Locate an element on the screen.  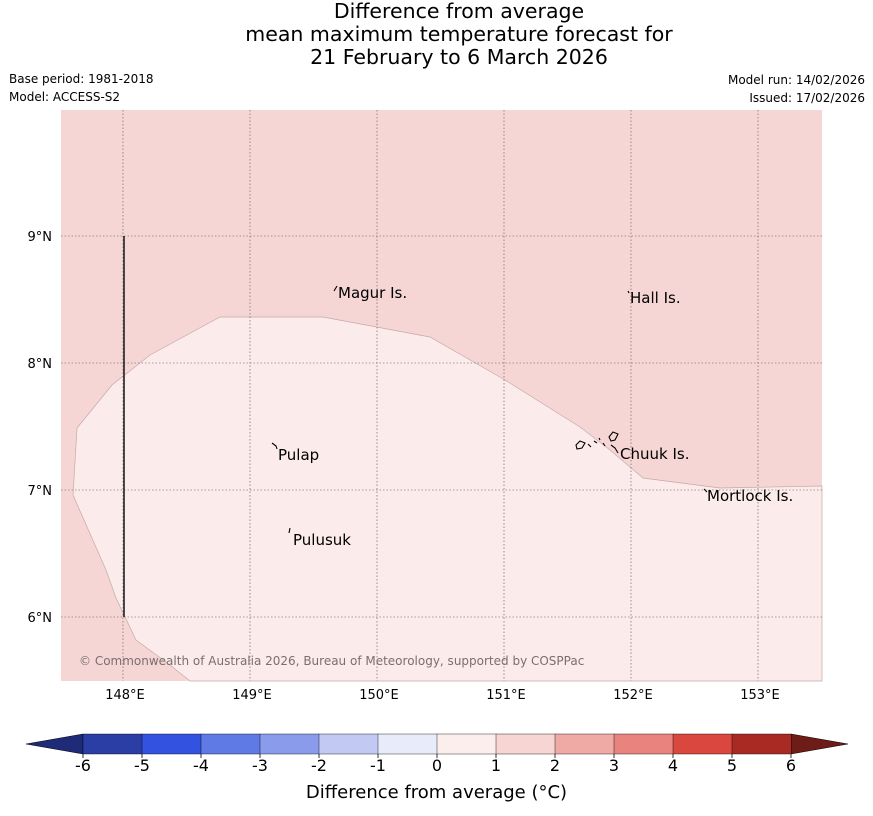
colorbar-tick-label: -4 is located at coordinates (201, 765).